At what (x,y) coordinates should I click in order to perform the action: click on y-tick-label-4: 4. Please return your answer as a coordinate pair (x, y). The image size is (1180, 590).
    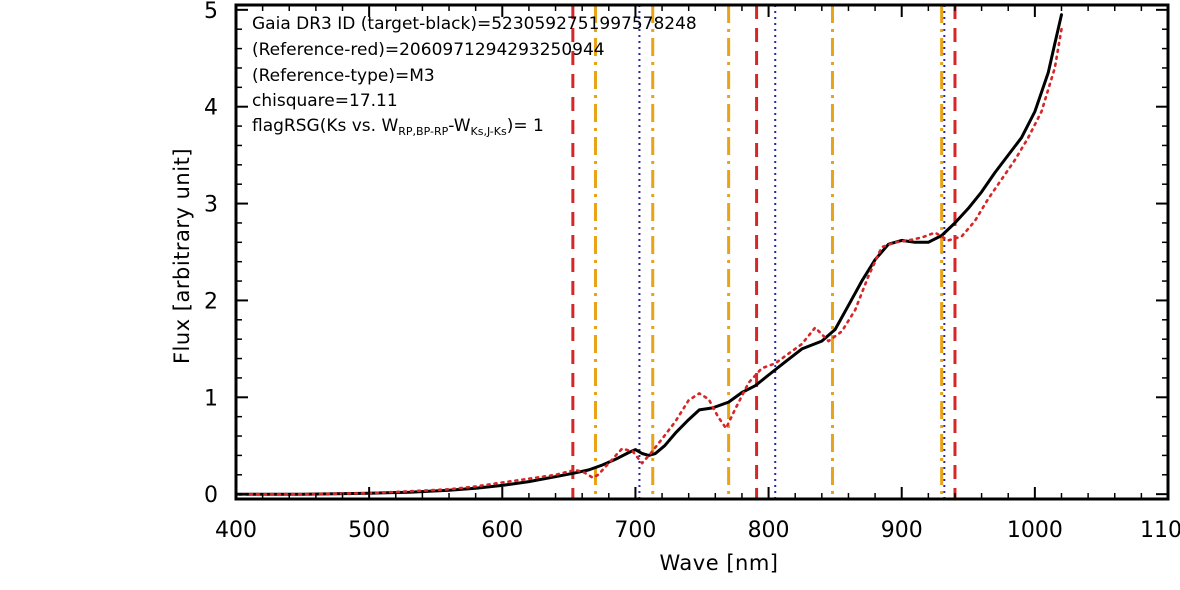
    Looking at the image, I should click on (211, 108).